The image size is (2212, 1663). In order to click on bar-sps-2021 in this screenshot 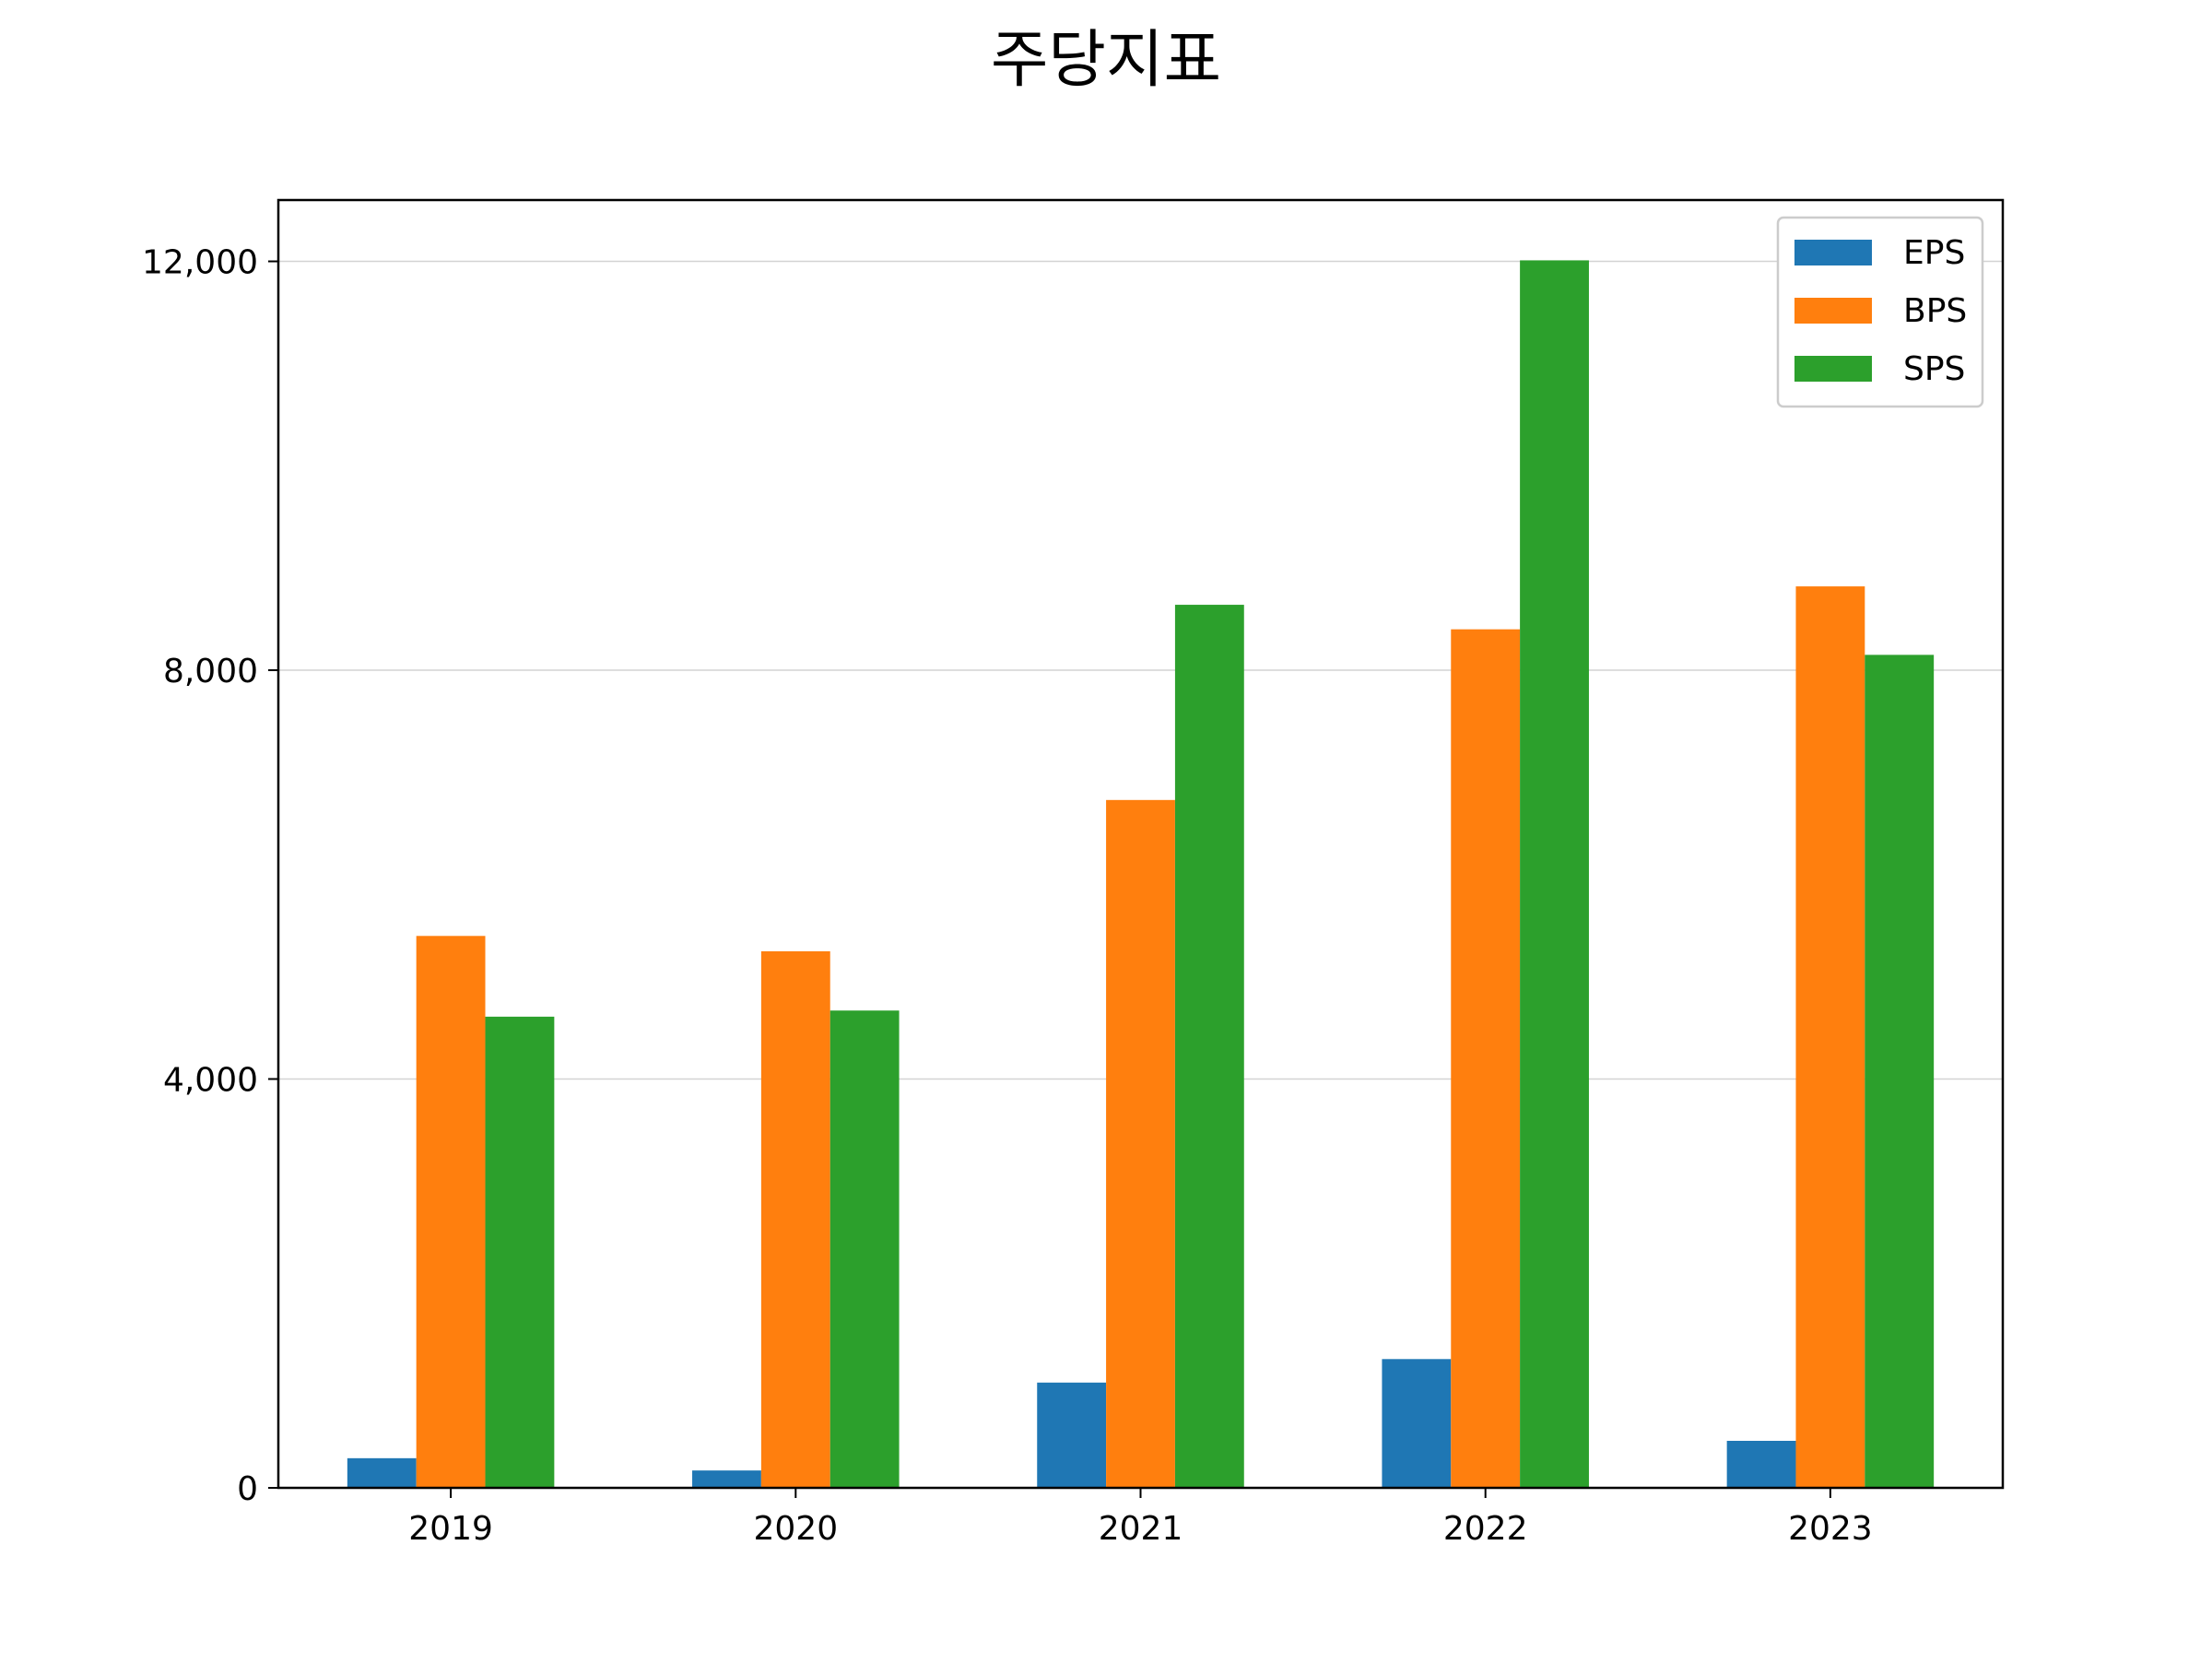, I will do `click(1209, 1046)`.